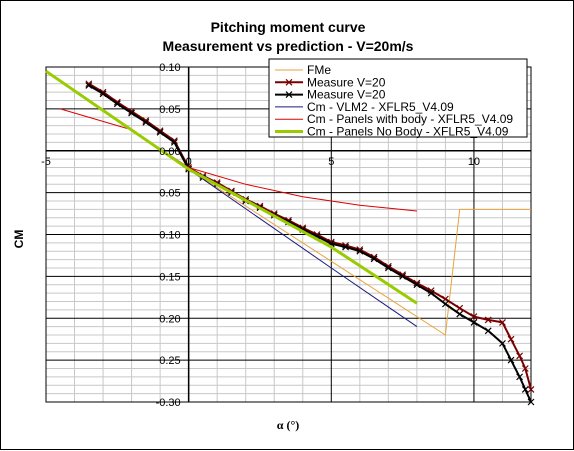 The image size is (574, 451). What do you see at coordinates (169, 319) in the screenshot?
I see `y-tick-label: 0.20` at bounding box center [169, 319].